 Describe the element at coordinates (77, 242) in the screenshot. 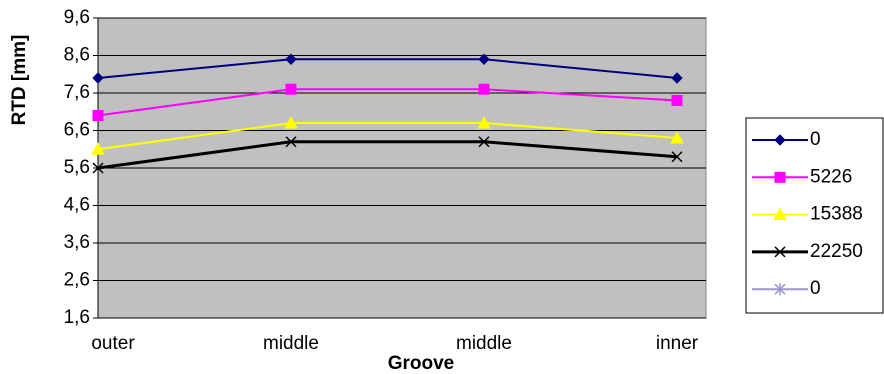

I see `y-tick-label: 3,6` at that location.